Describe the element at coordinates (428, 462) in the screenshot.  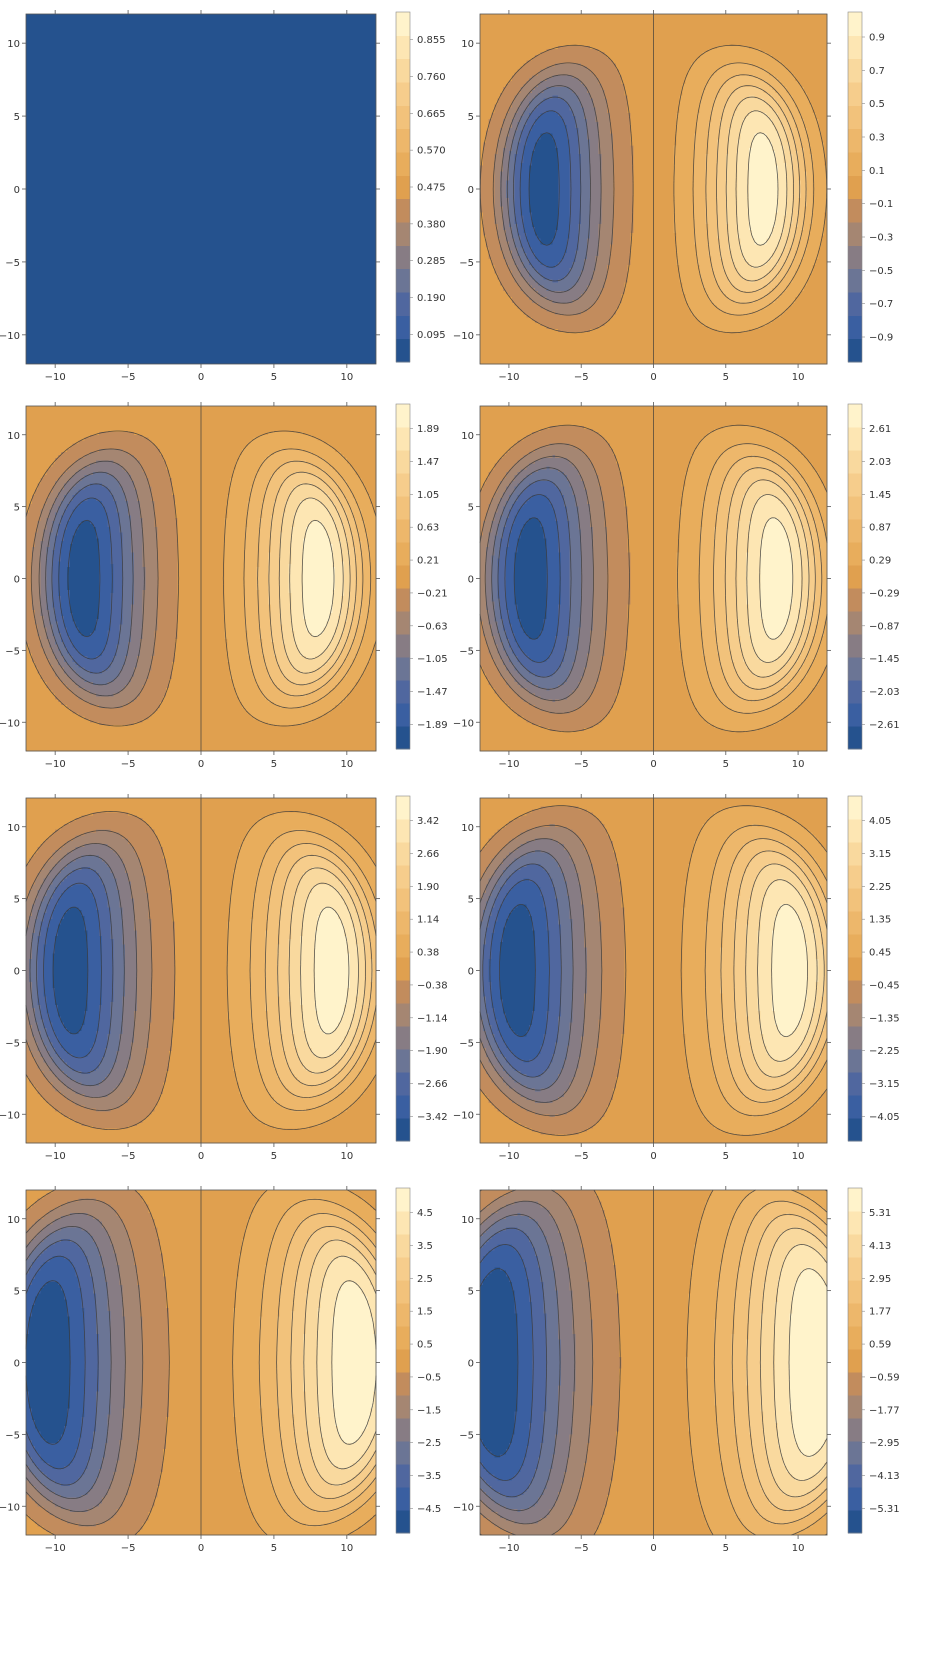
I see `colorbar-label: 1.47` at that location.